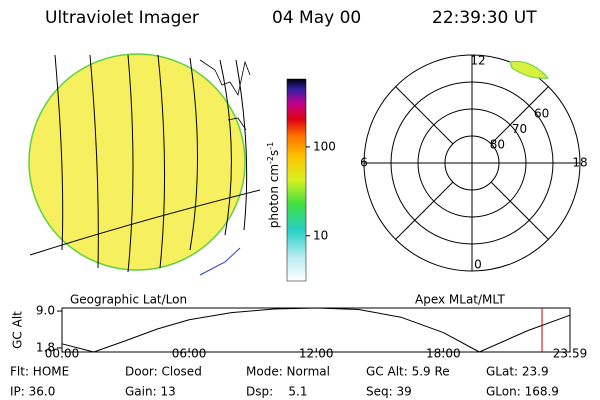 This screenshot has height=400, width=600. Describe the element at coordinates (408, 372) in the screenshot. I see `status-field: GC Alt: 5.9 Re` at that location.